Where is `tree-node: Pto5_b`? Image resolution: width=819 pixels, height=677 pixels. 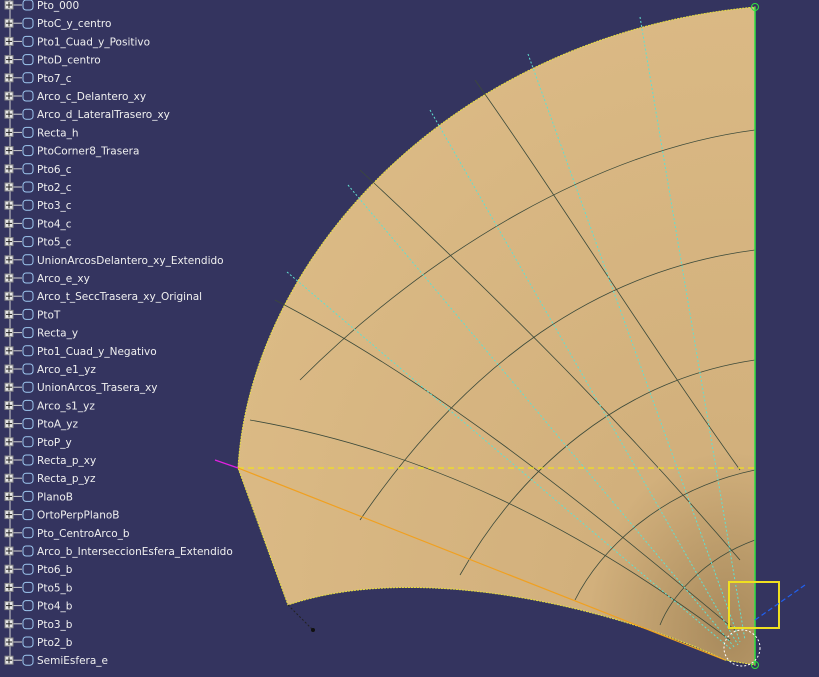
tree-node: Pto5_b is located at coordinates (38, 587).